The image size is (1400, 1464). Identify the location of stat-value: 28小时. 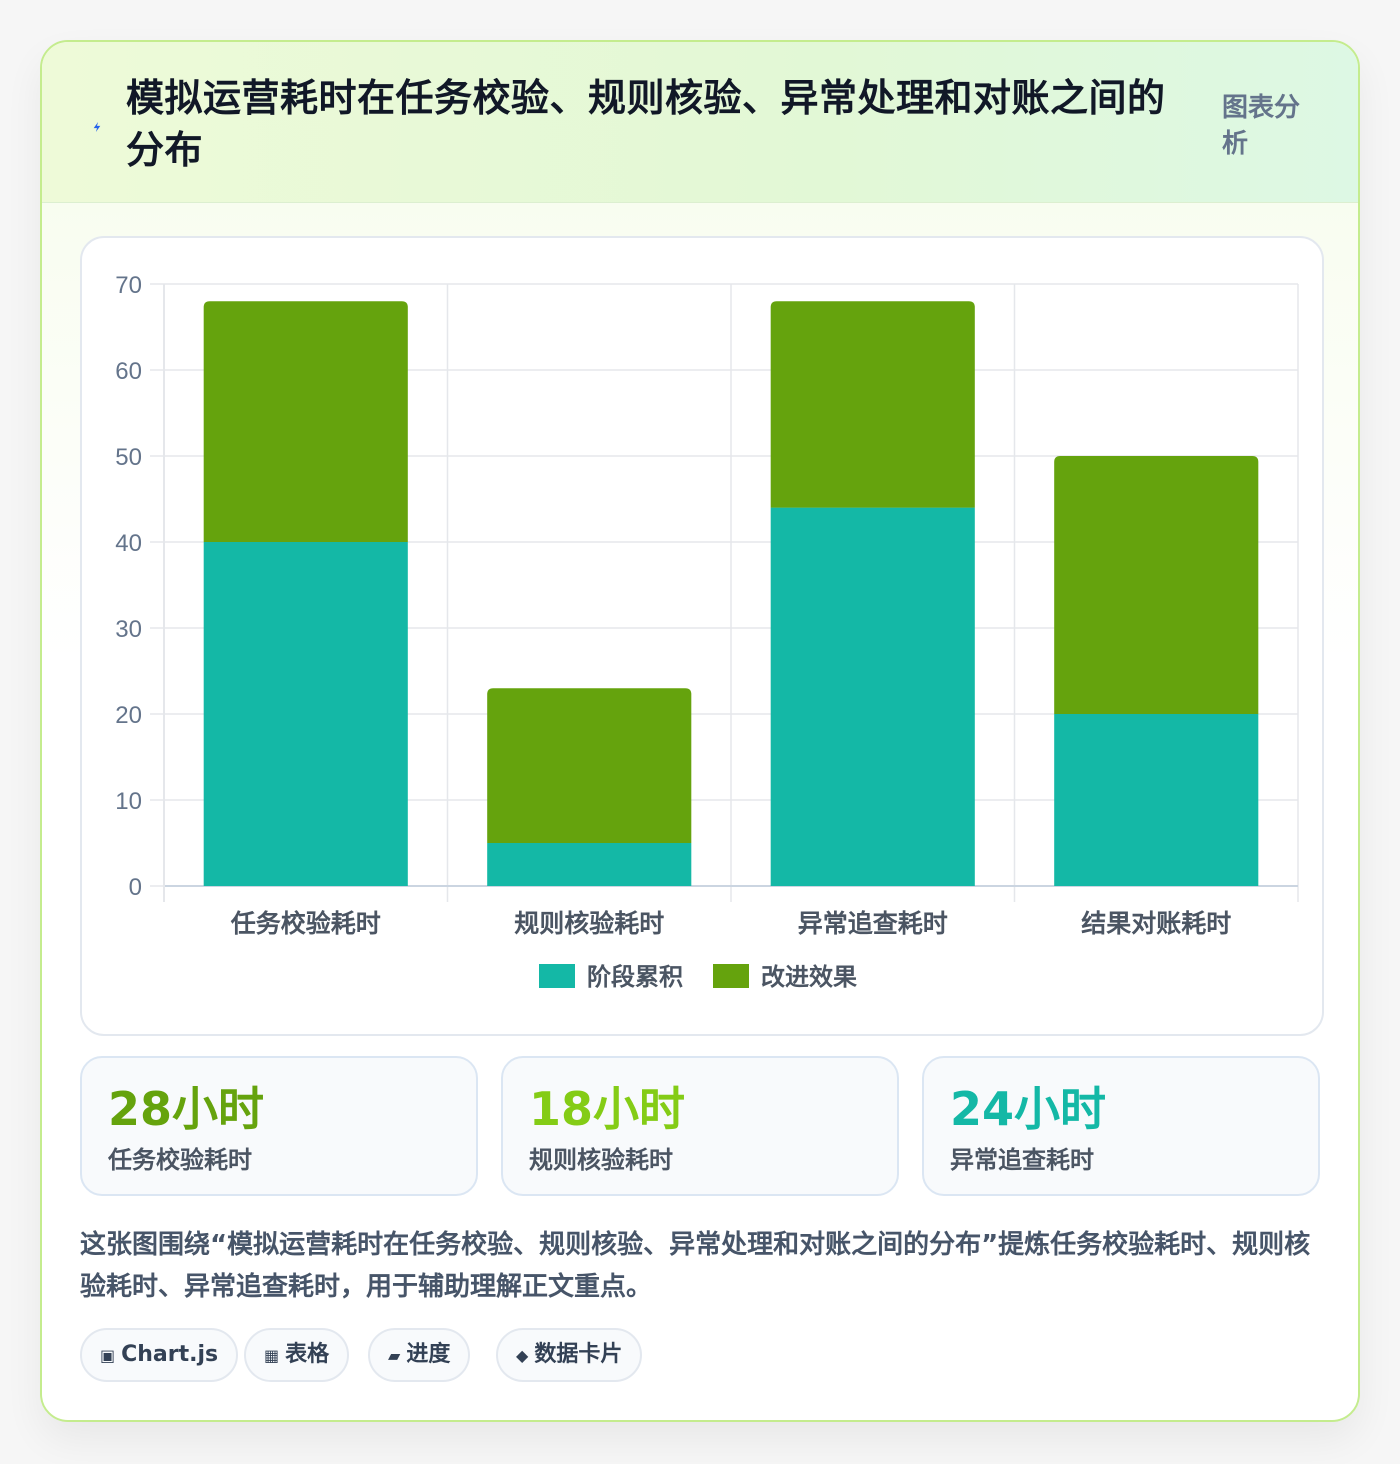
(186, 1109).